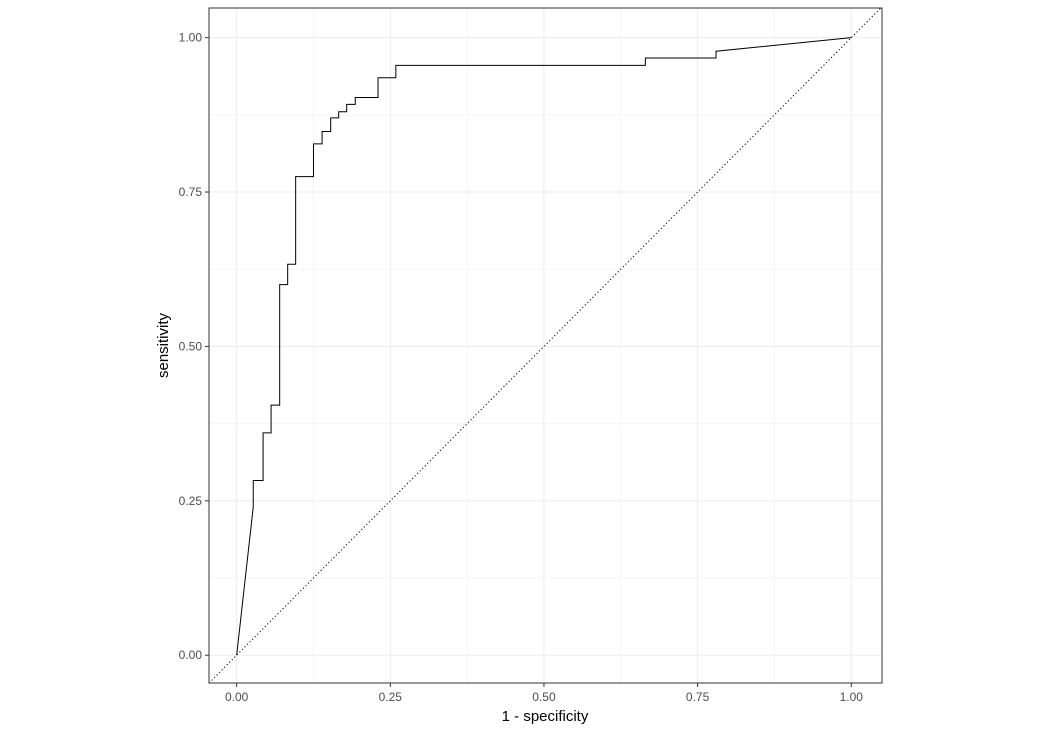  I want to click on y-tick-label: 1.00, so click(191, 38).